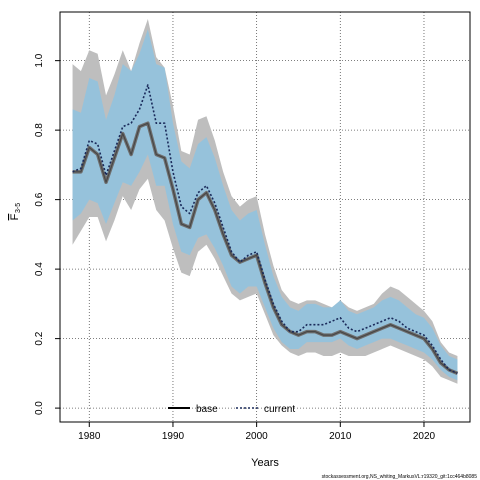 The height and width of the screenshot is (480, 480). What do you see at coordinates (257, 436) in the screenshot?
I see `x-tick-label: 2000` at bounding box center [257, 436].